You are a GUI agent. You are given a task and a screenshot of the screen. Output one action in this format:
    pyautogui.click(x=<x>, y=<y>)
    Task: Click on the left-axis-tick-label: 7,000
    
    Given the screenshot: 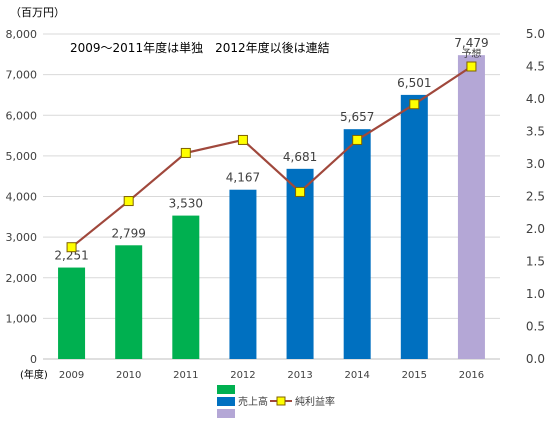 What is the action you would take?
    pyautogui.click(x=22, y=75)
    